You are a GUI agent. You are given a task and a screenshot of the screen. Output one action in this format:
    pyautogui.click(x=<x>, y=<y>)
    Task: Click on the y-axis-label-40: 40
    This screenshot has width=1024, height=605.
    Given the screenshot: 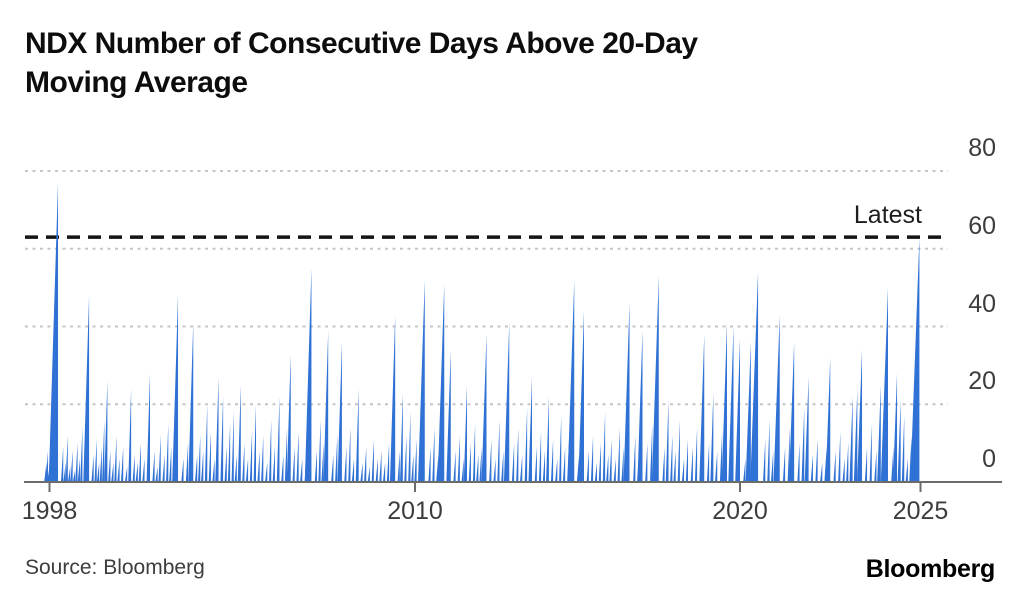 What is the action you would take?
    pyautogui.click(x=982, y=303)
    